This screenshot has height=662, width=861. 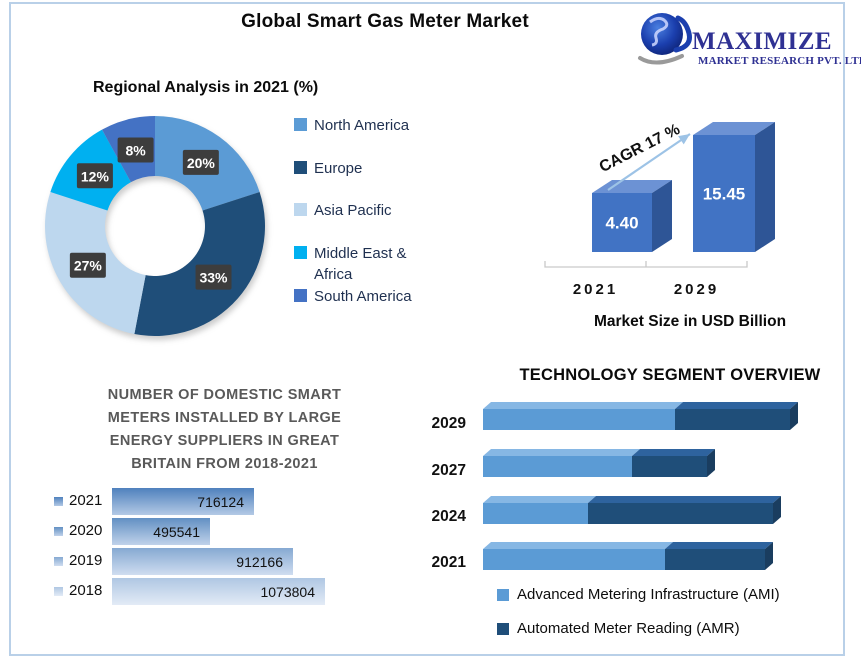 What do you see at coordinates (724, 194) in the screenshot?
I see `column-value-label: 15.45` at bounding box center [724, 194].